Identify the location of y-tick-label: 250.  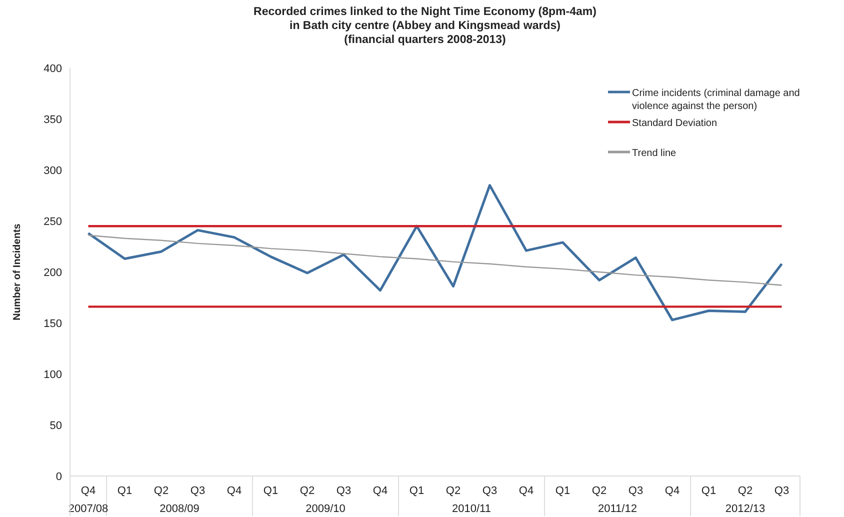
(53, 222).